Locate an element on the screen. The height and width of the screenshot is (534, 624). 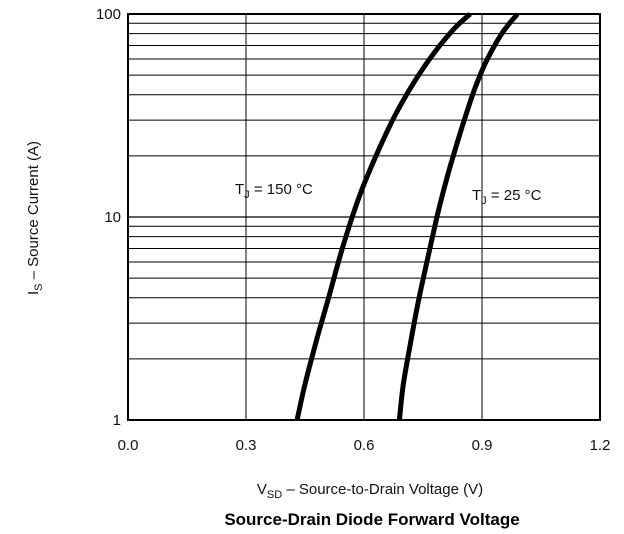
y-tick-label: 10 is located at coordinates (112, 217).